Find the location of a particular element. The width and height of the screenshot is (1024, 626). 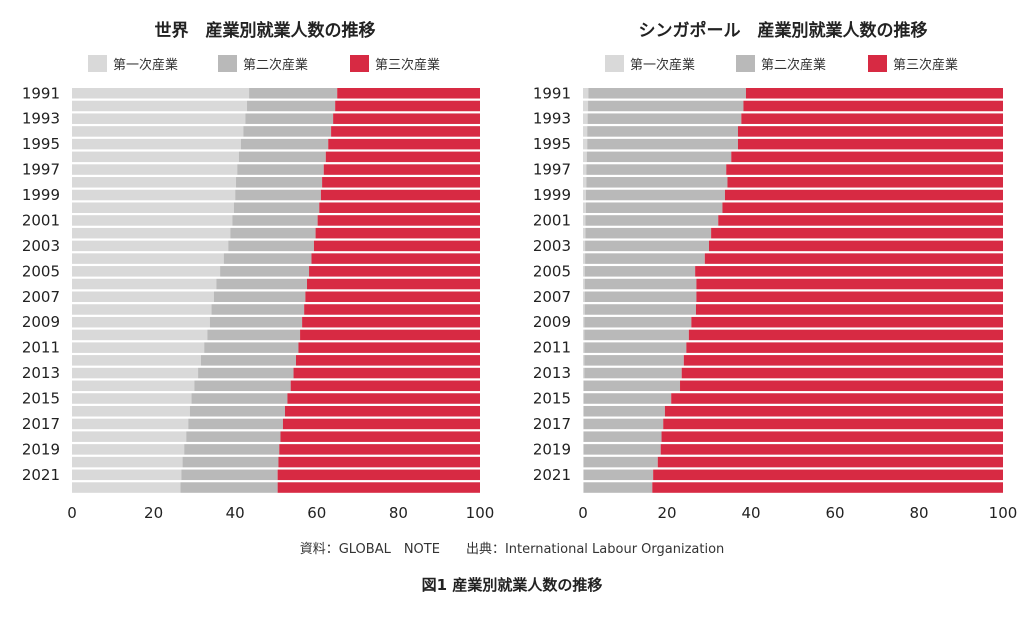

bar-segment-secondary-2010 is located at coordinates (636, 335).